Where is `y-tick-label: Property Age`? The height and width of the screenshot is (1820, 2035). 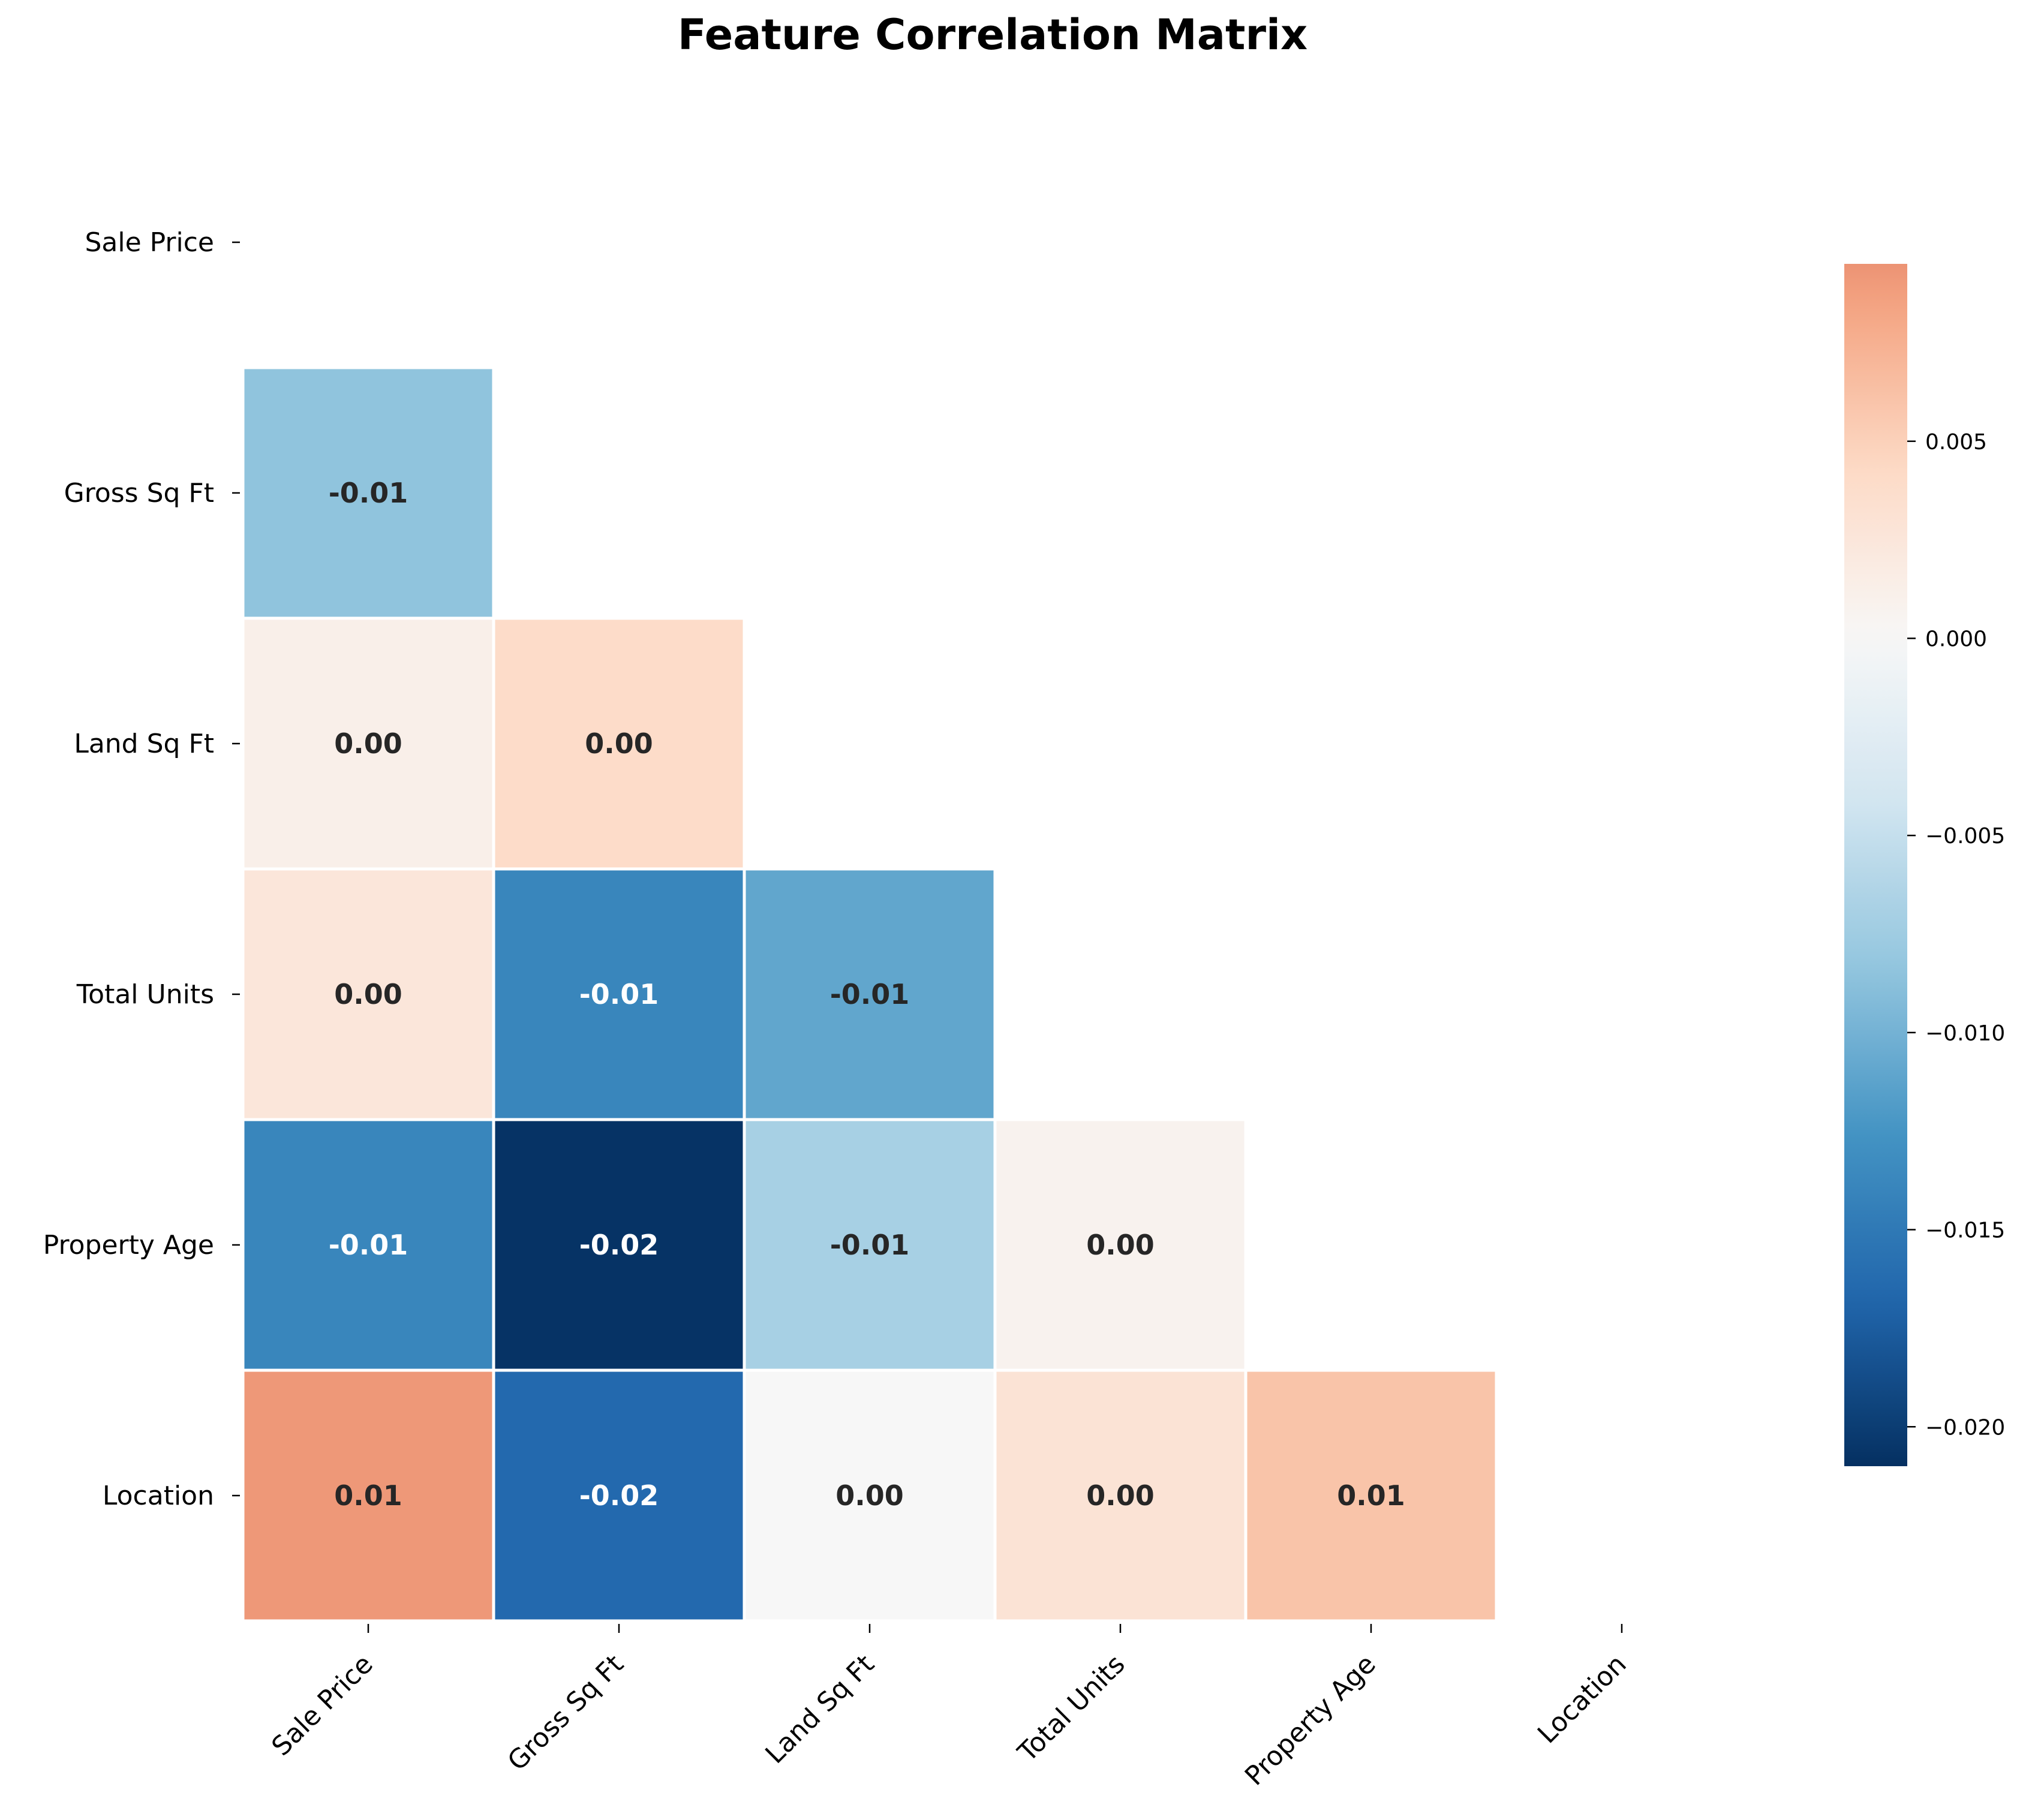 y-tick-label: Property Age is located at coordinates (128, 1245).